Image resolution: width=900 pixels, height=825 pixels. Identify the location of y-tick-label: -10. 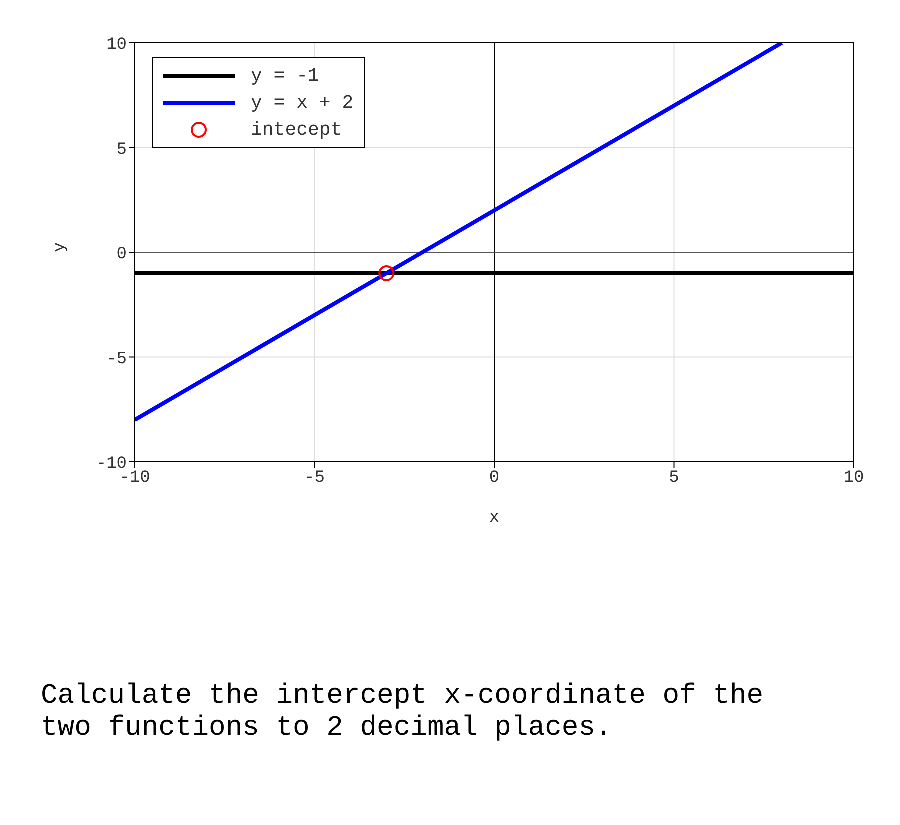
(111, 464).